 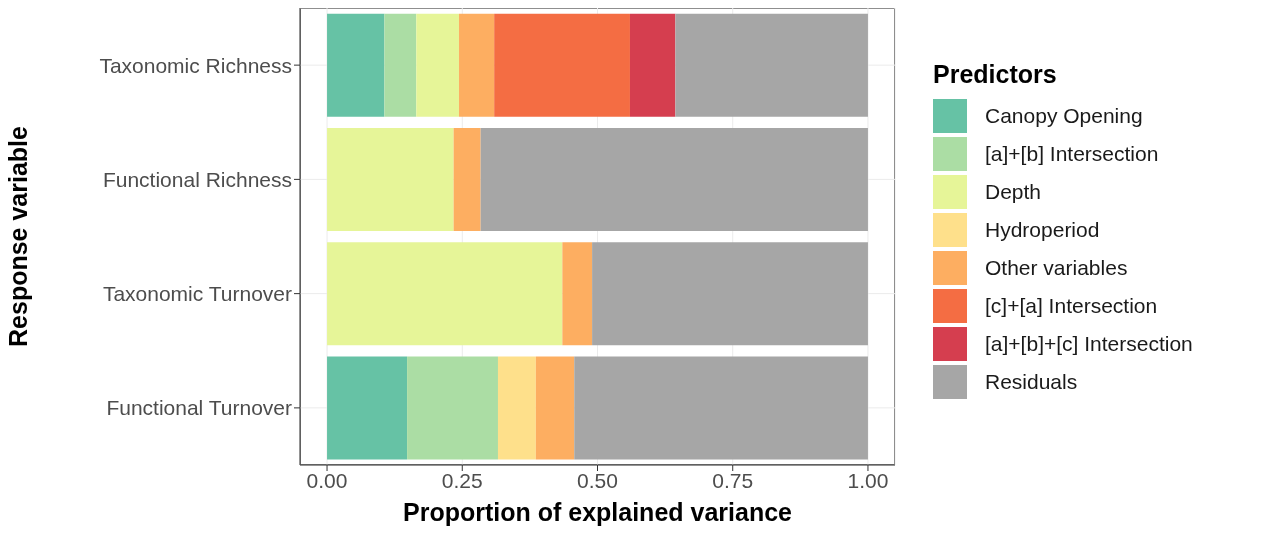 What do you see at coordinates (199, 408) in the screenshot?
I see `y-tick-label: Functional Turnover` at bounding box center [199, 408].